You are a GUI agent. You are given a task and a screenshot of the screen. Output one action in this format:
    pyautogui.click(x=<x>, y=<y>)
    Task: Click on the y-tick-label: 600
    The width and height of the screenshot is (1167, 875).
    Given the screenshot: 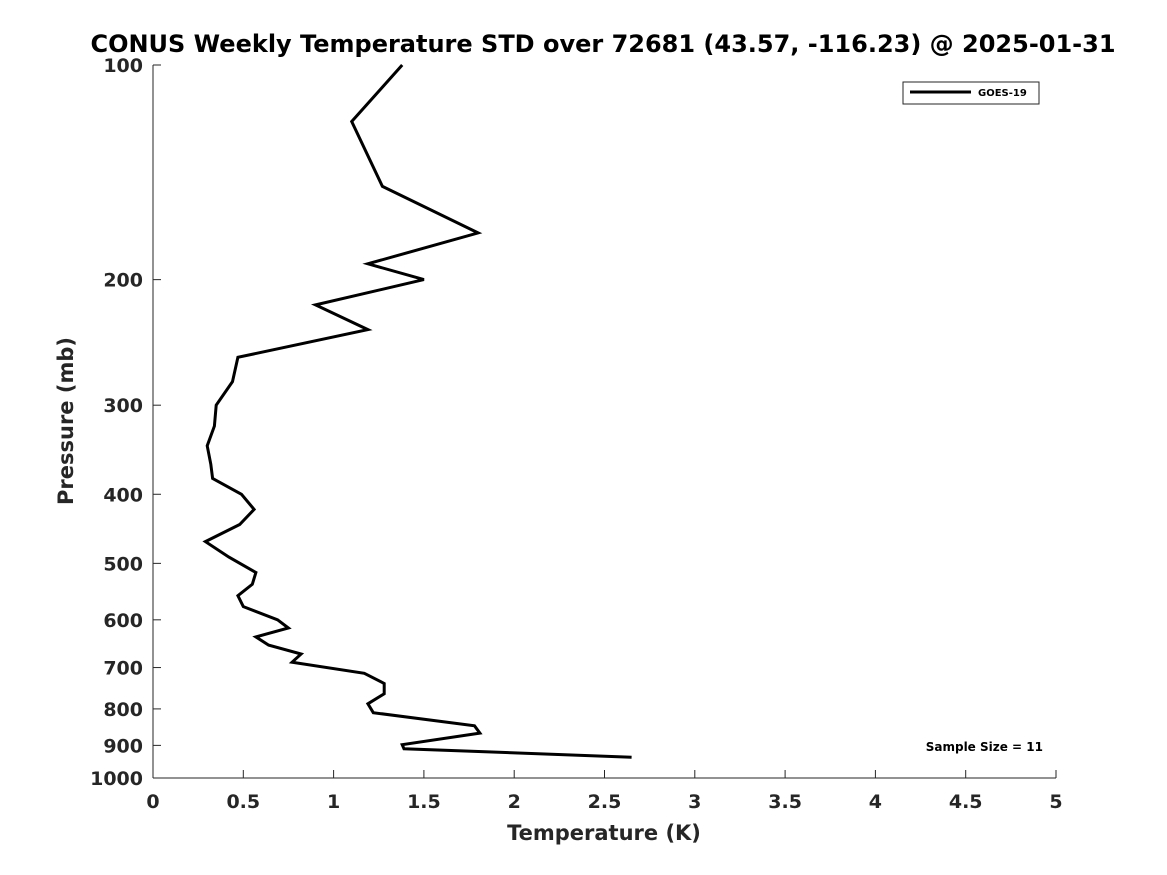 What is the action you would take?
    pyautogui.click(x=123, y=621)
    